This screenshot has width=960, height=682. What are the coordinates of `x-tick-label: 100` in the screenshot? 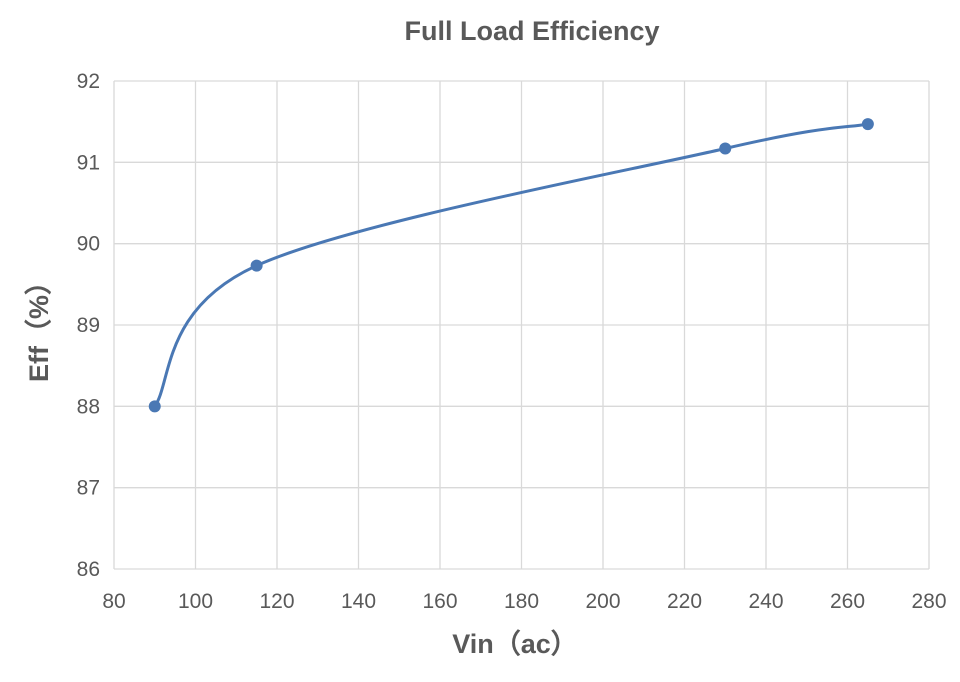 It's located at (195, 601).